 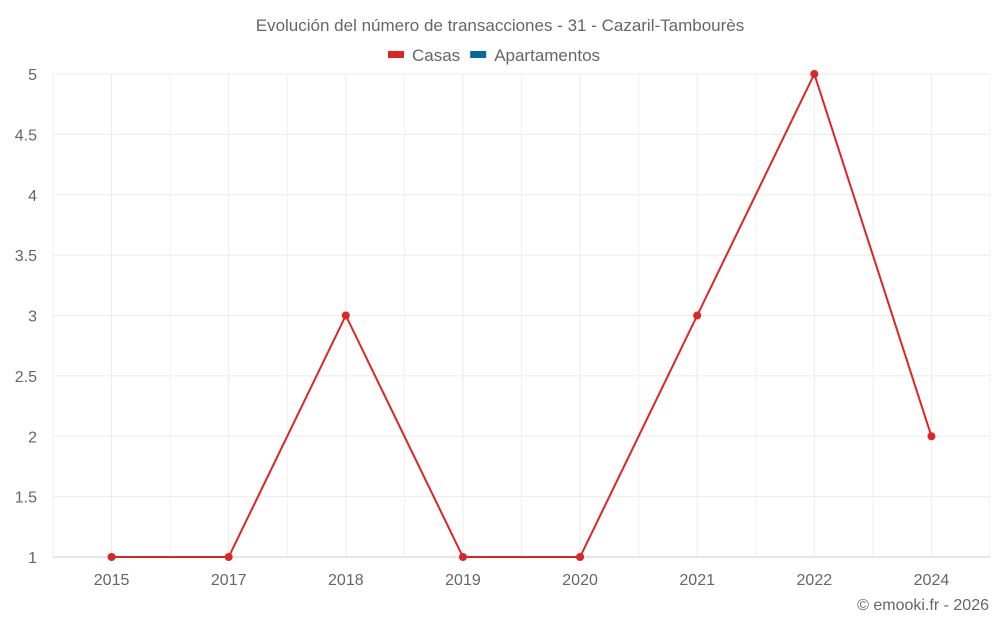 I want to click on y-tick-label: 3, so click(x=32, y=317).